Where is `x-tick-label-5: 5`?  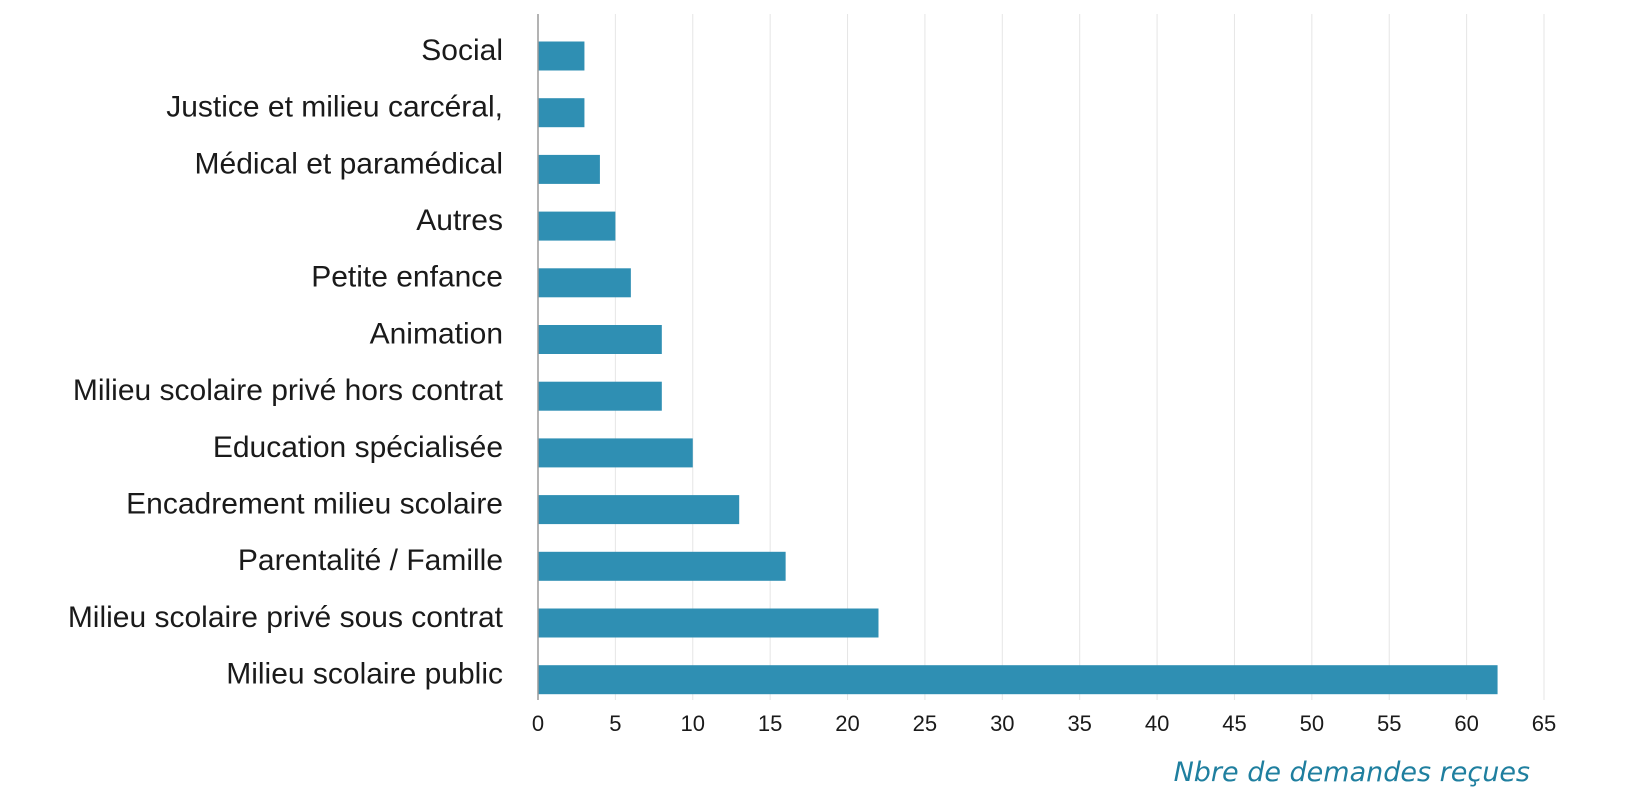
x-tick-label-5: 5 is located at coordinates (615, 723).